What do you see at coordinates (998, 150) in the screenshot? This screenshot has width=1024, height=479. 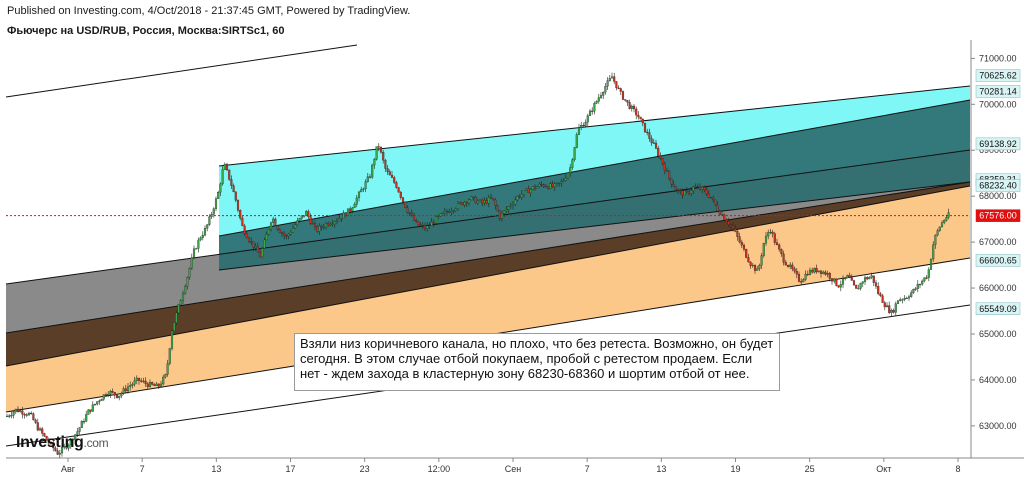 I see `y-tick-label: 69000.00` at bounding box center [998, 150].